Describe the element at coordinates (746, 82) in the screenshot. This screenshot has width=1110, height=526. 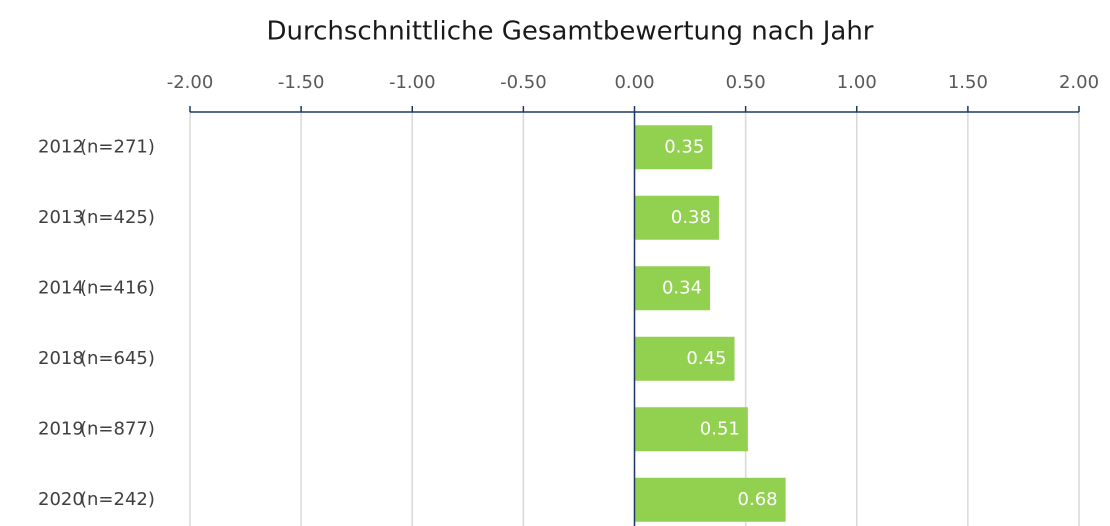
I see `x-tick-label: 0.50` at that location.